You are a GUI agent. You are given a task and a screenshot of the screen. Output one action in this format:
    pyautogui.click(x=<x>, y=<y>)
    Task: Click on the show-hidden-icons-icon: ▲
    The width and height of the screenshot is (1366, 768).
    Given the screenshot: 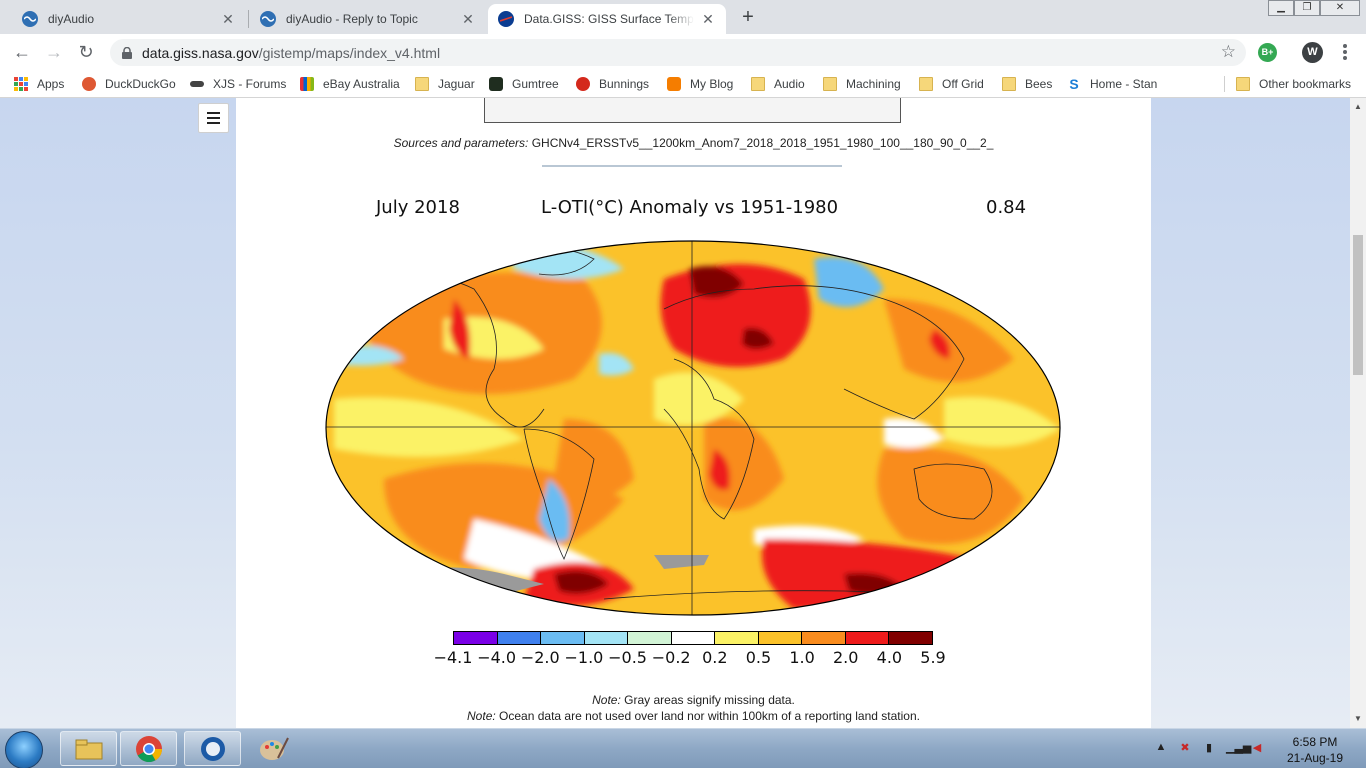 What is the action you would take?
    pyautogui.click(x=1161, y=747)
    